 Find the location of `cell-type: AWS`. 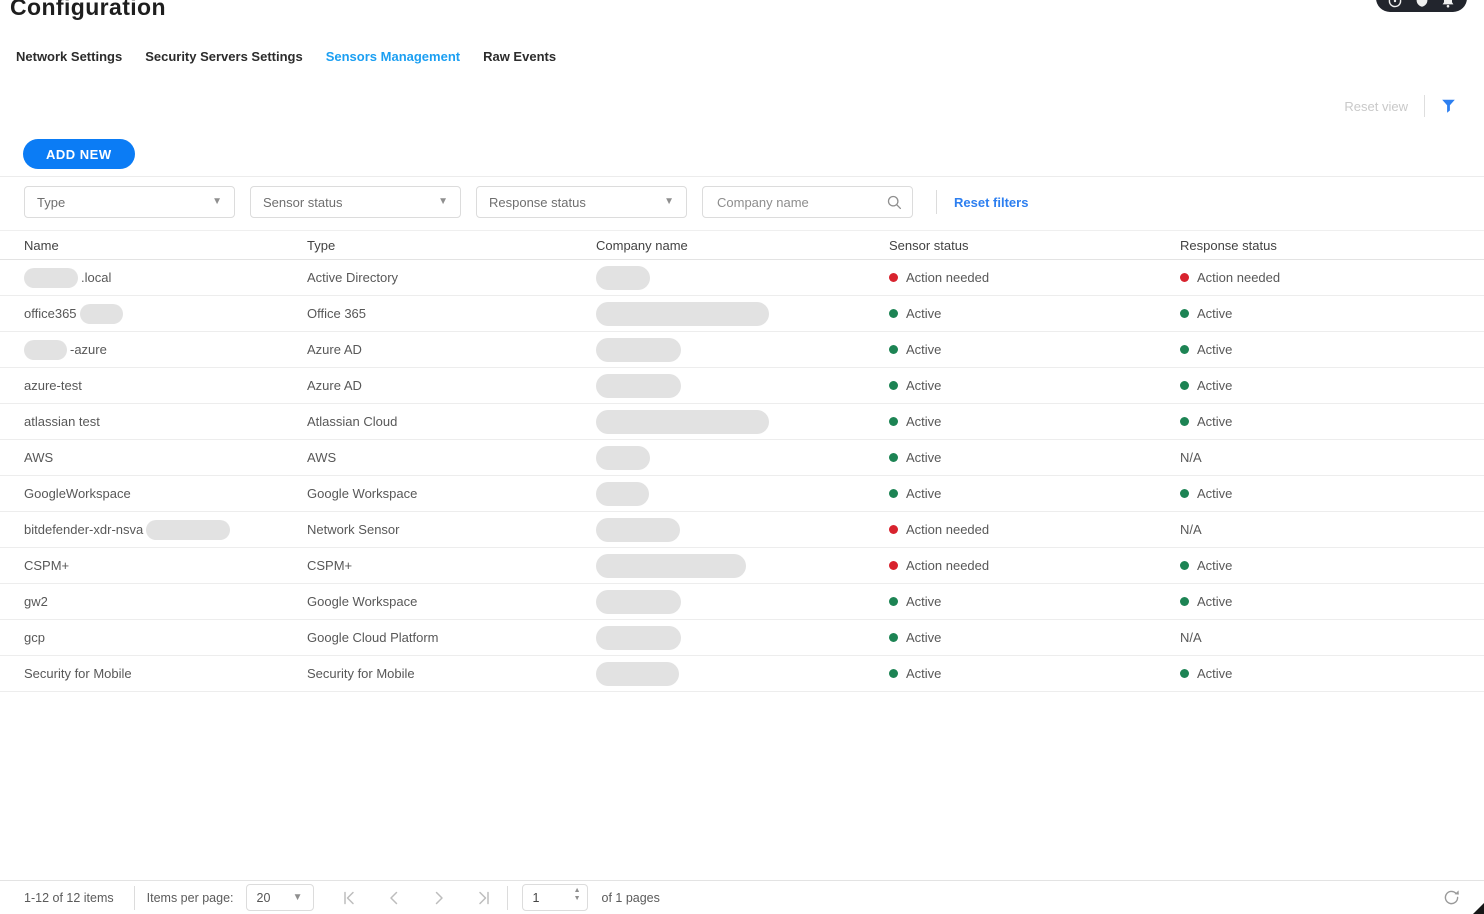

cell-type: AWS is located at coordinates (322, 457).